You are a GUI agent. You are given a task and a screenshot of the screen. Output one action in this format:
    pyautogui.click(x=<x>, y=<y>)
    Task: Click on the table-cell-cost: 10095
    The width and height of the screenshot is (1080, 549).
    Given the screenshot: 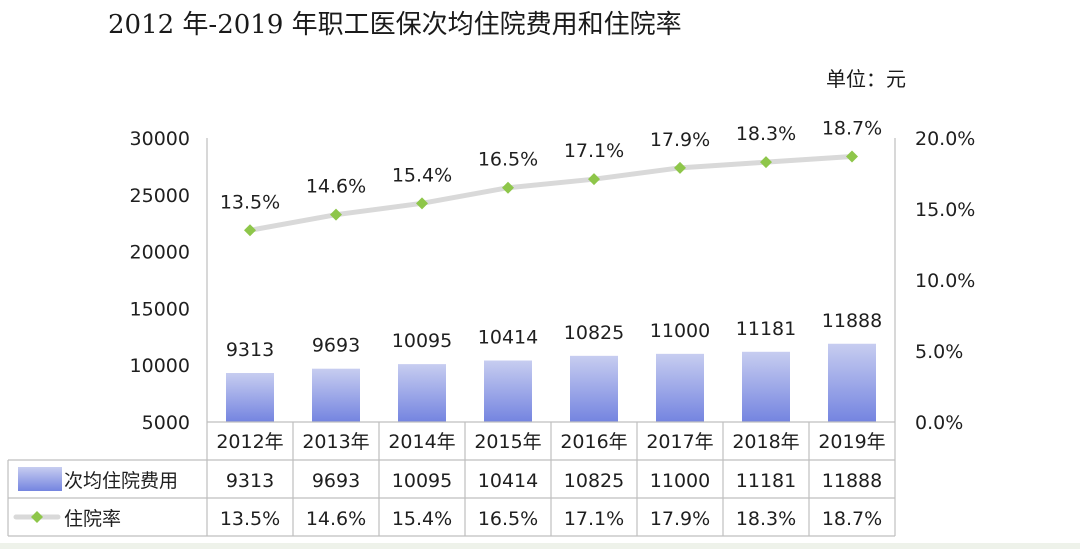 What is the action you would take?
    pyautogui.click(x=422, y=481)
    